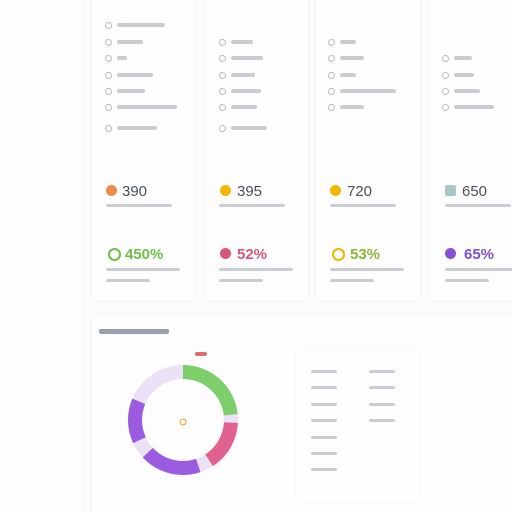 Image resolution: width=512 pixels, height=512 pixels. Describe the element at coordinates (471, 150) in the screenshot. I see `card` at that location.